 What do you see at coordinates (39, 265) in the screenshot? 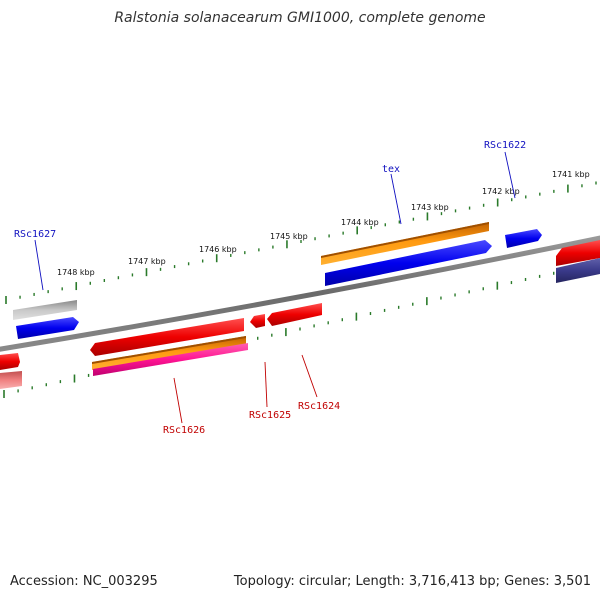
I see `leader-line-rsc1627` at bounding box center [39, 265].